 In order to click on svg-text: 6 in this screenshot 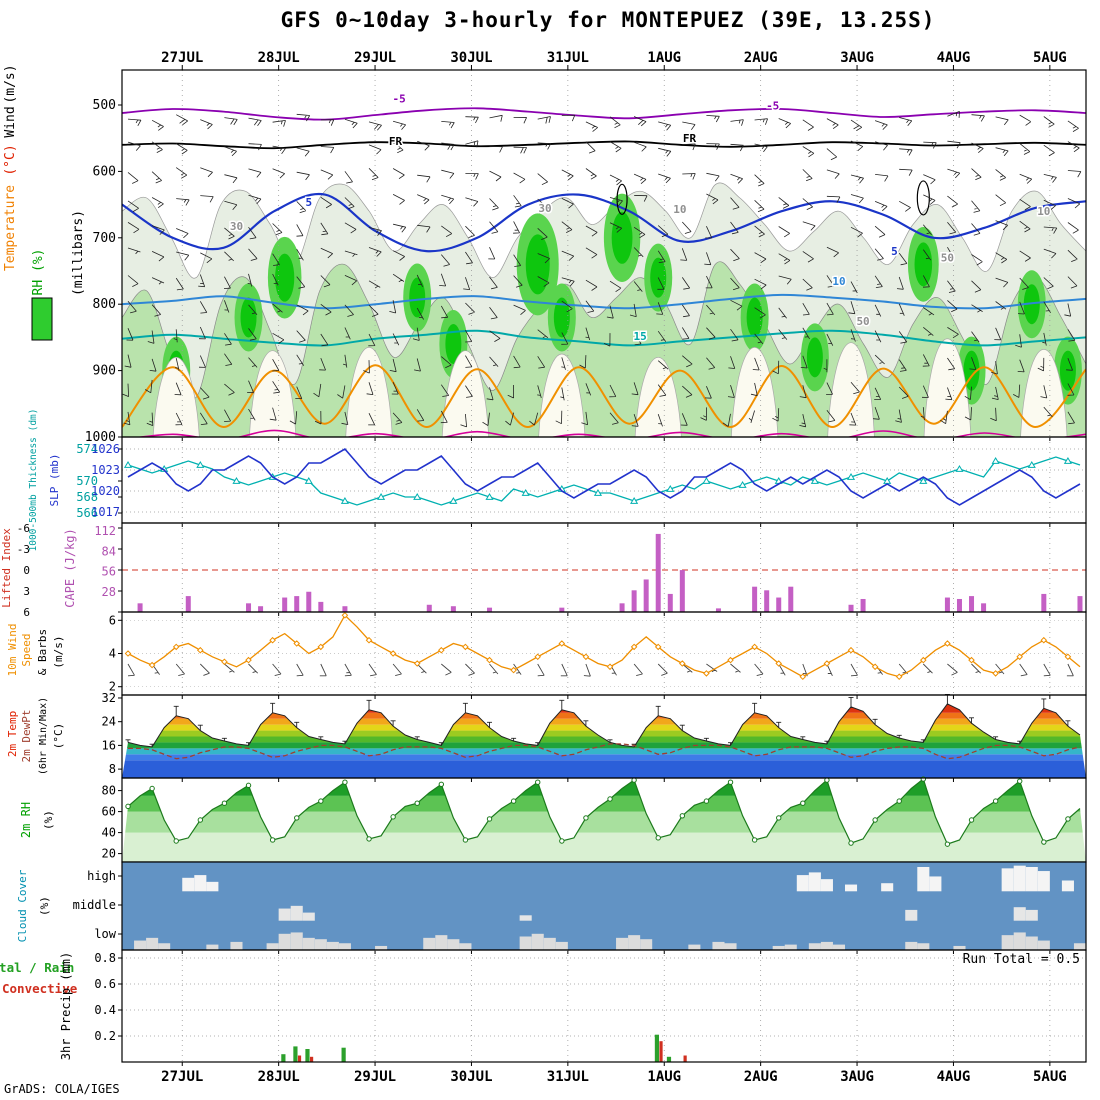, I will do `click(26, 612)`.